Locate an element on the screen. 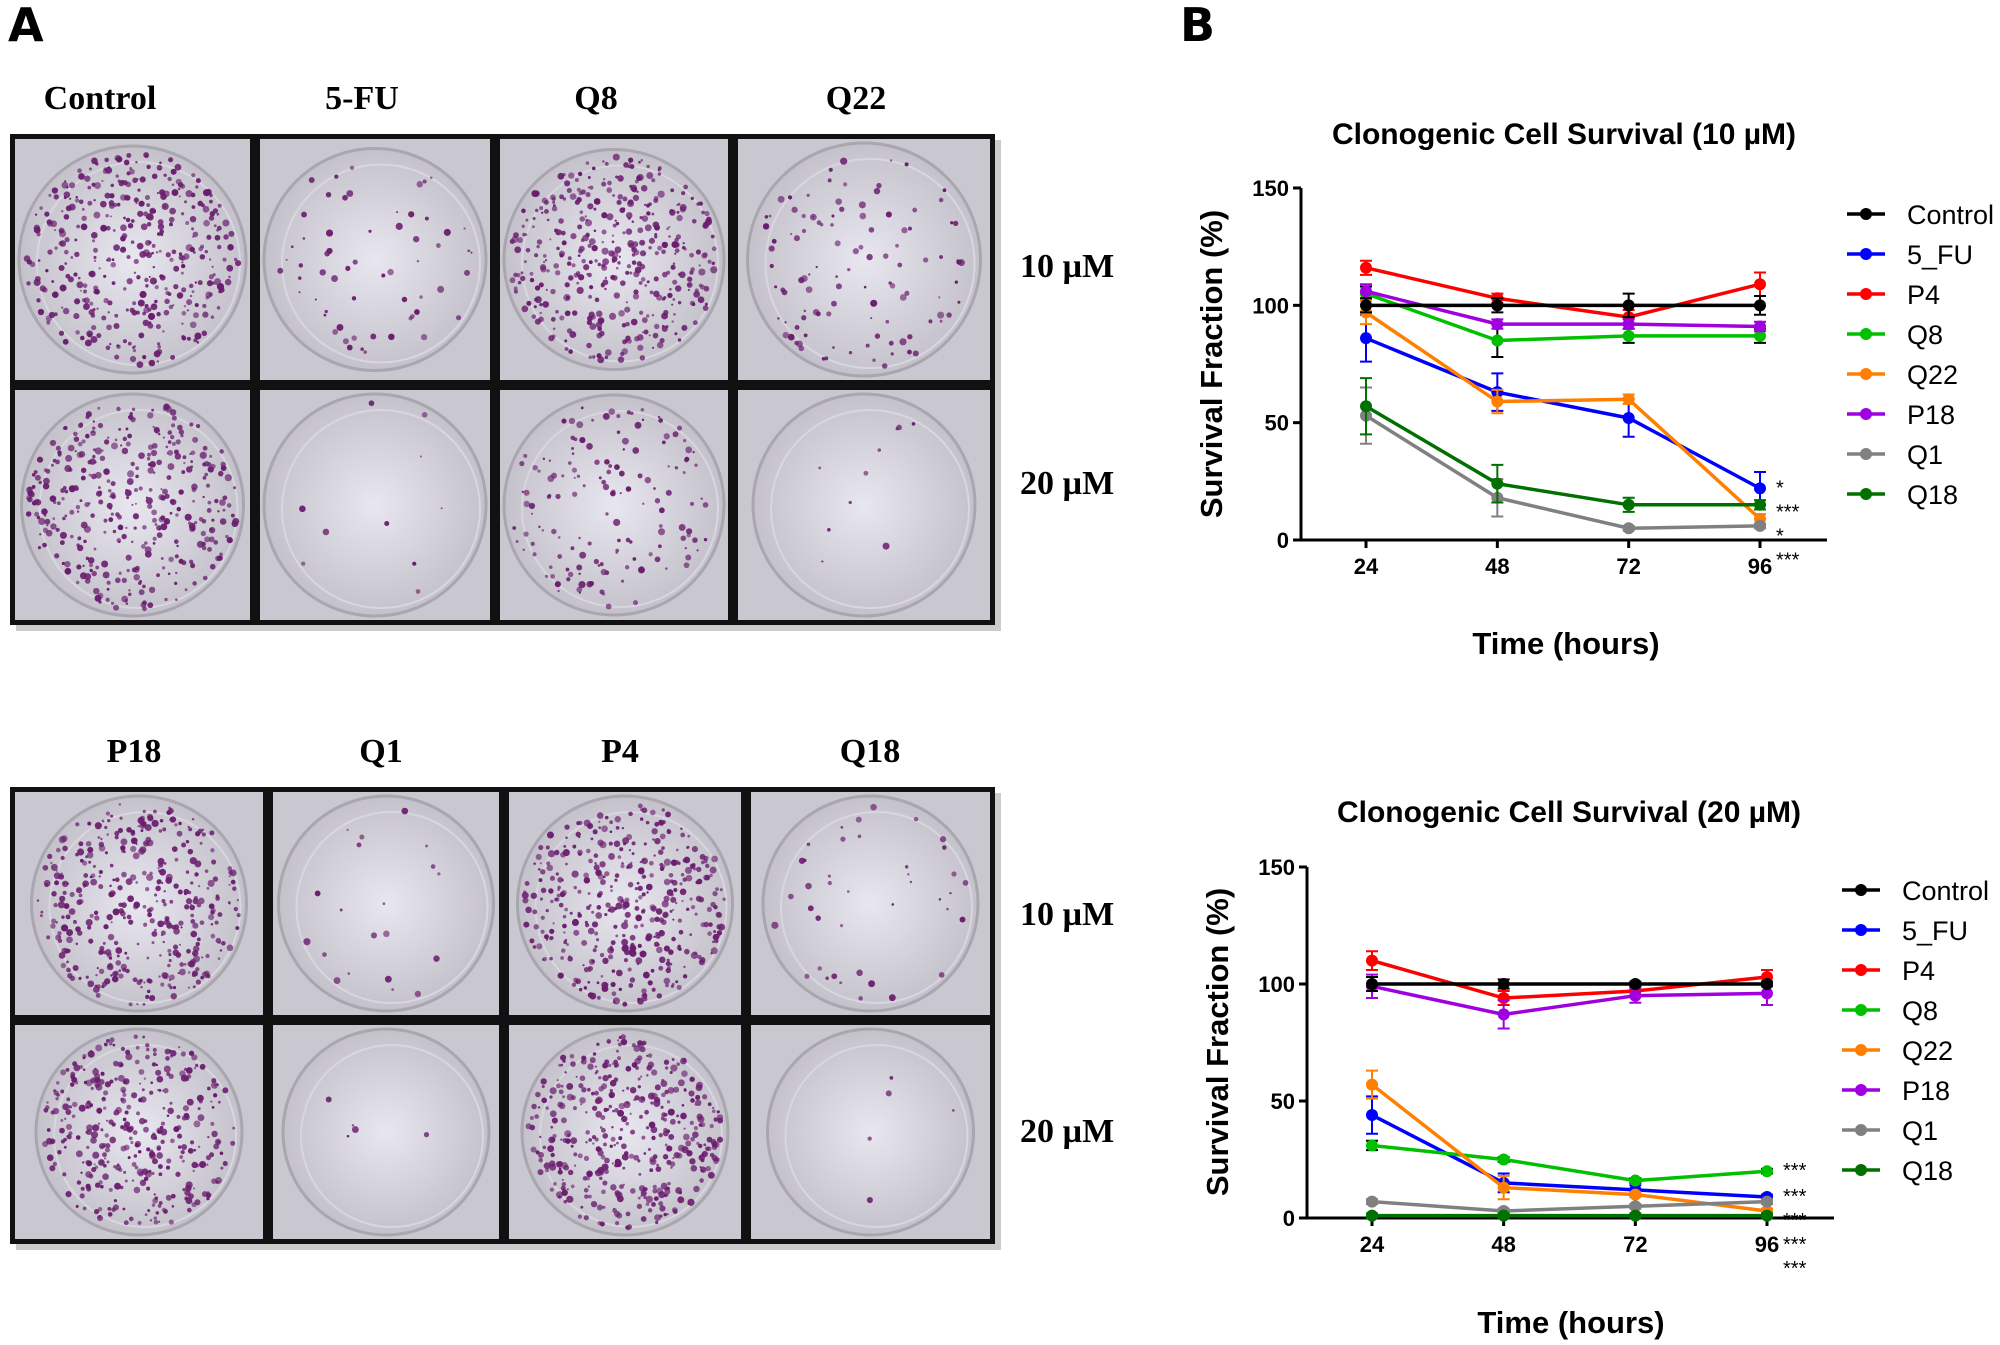 This screenshot has height=1345, width=2000. legend-item-5_fu: 5_FU is located at coordinates (1910, 255).